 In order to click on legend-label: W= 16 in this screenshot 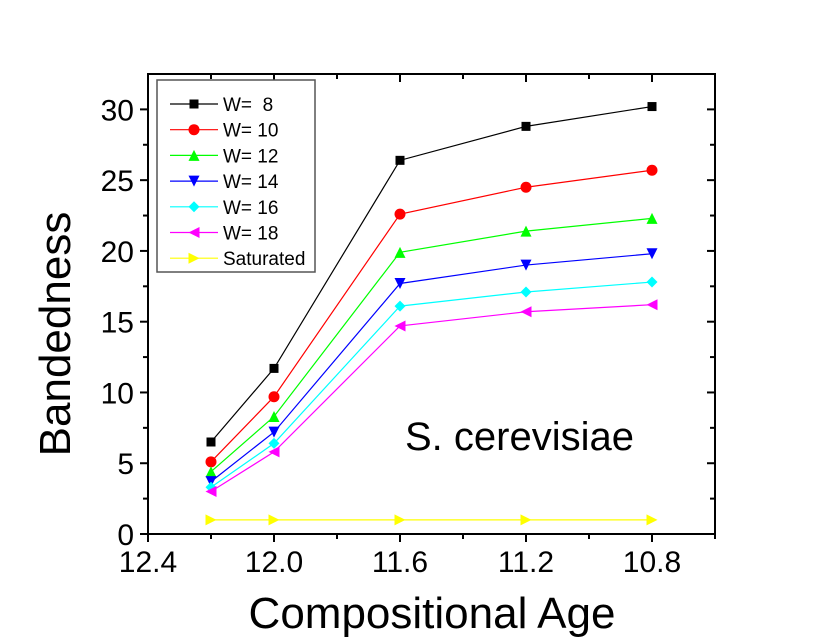, I will do `click(250, 208)`.